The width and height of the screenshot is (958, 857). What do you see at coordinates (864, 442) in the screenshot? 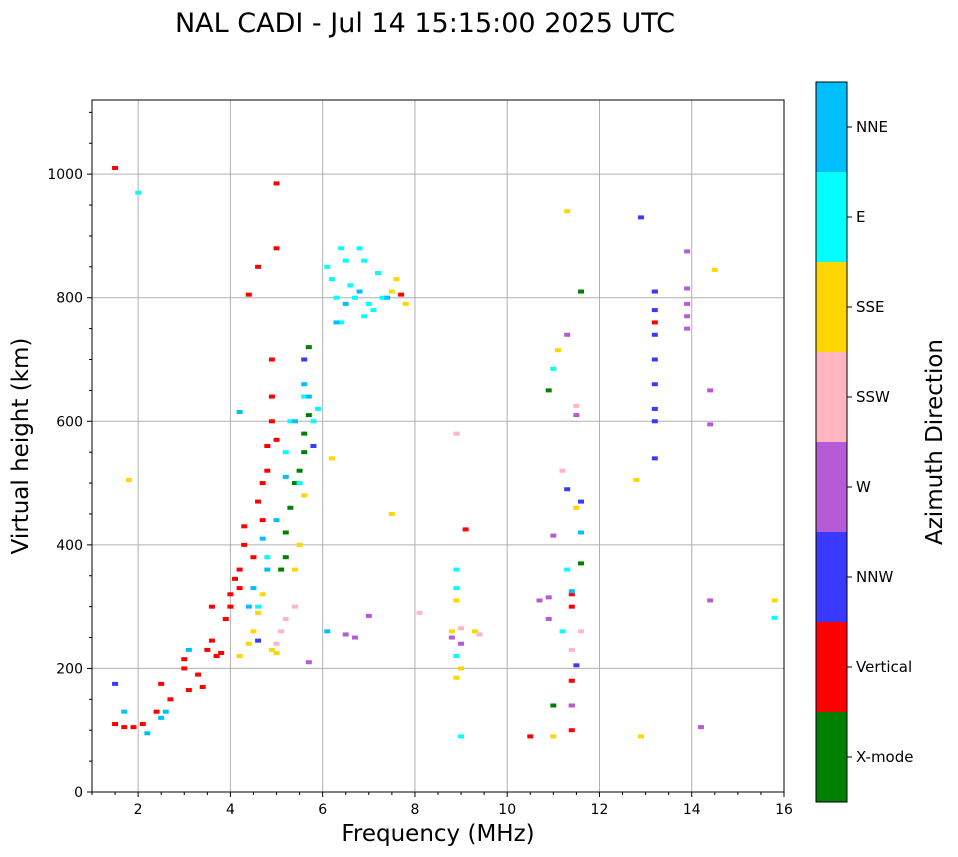
I see `colorbar: X-mode Vertical NNW W SSW SSE E NNE` at bounding box center [864, 442].